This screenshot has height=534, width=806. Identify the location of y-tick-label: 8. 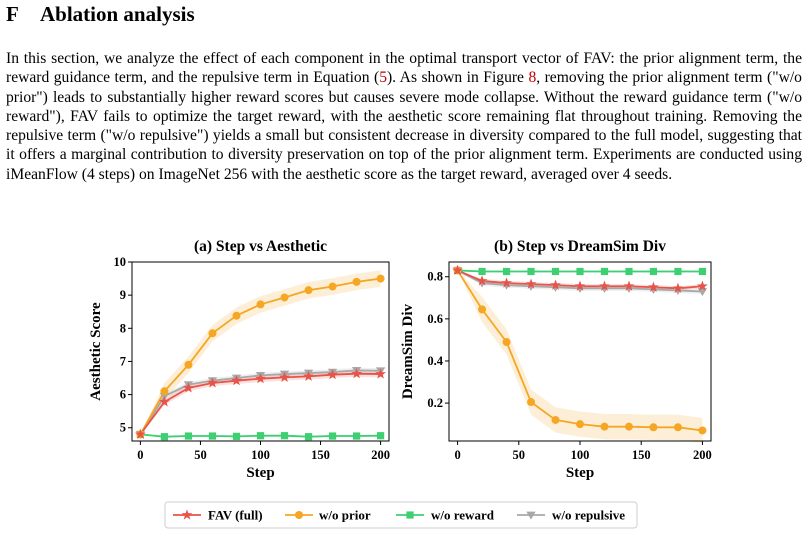
(123, 328).